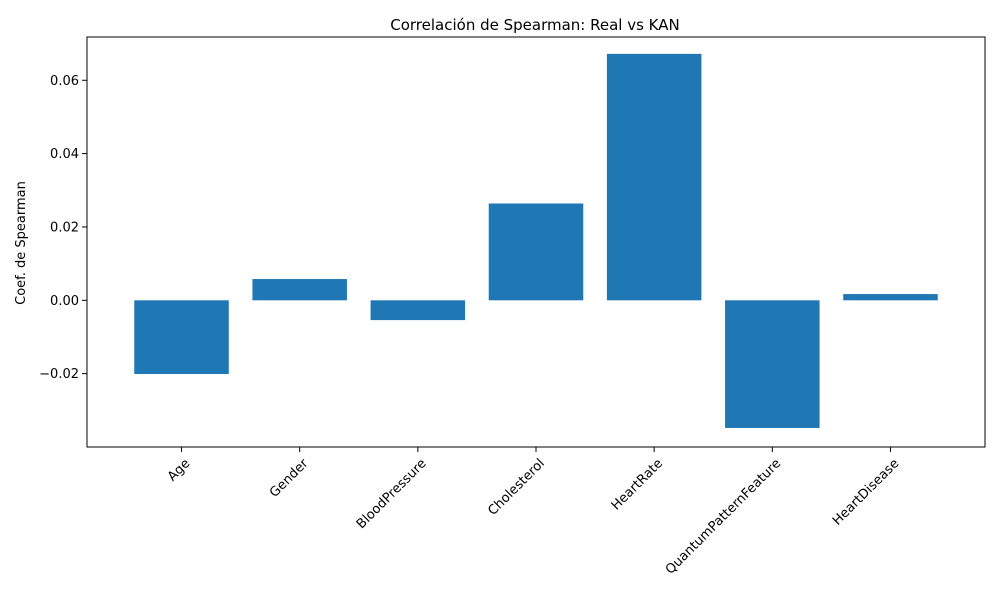 The height and width of the screenshot is (600, 1000). Describe the element at coordinates (866, 492) in the screenshot. I see `x-tick-label: HeartDisease` at that location.